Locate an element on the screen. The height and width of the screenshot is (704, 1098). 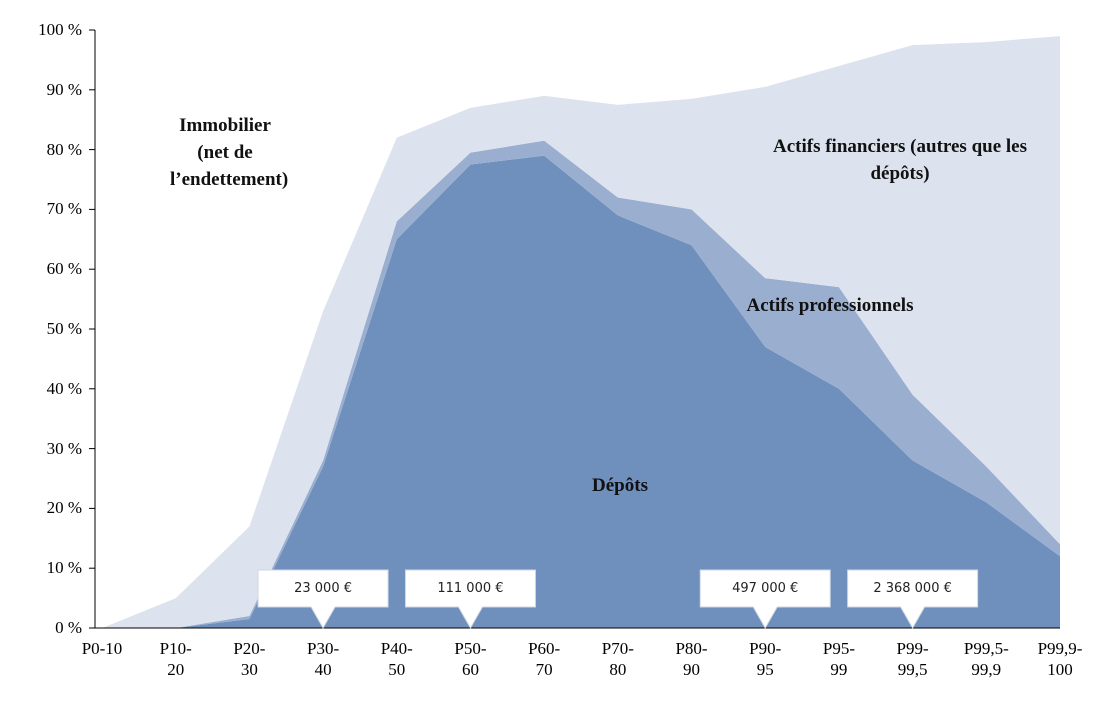
callout-label: 111 000 € is located at coordinates (470, 588).